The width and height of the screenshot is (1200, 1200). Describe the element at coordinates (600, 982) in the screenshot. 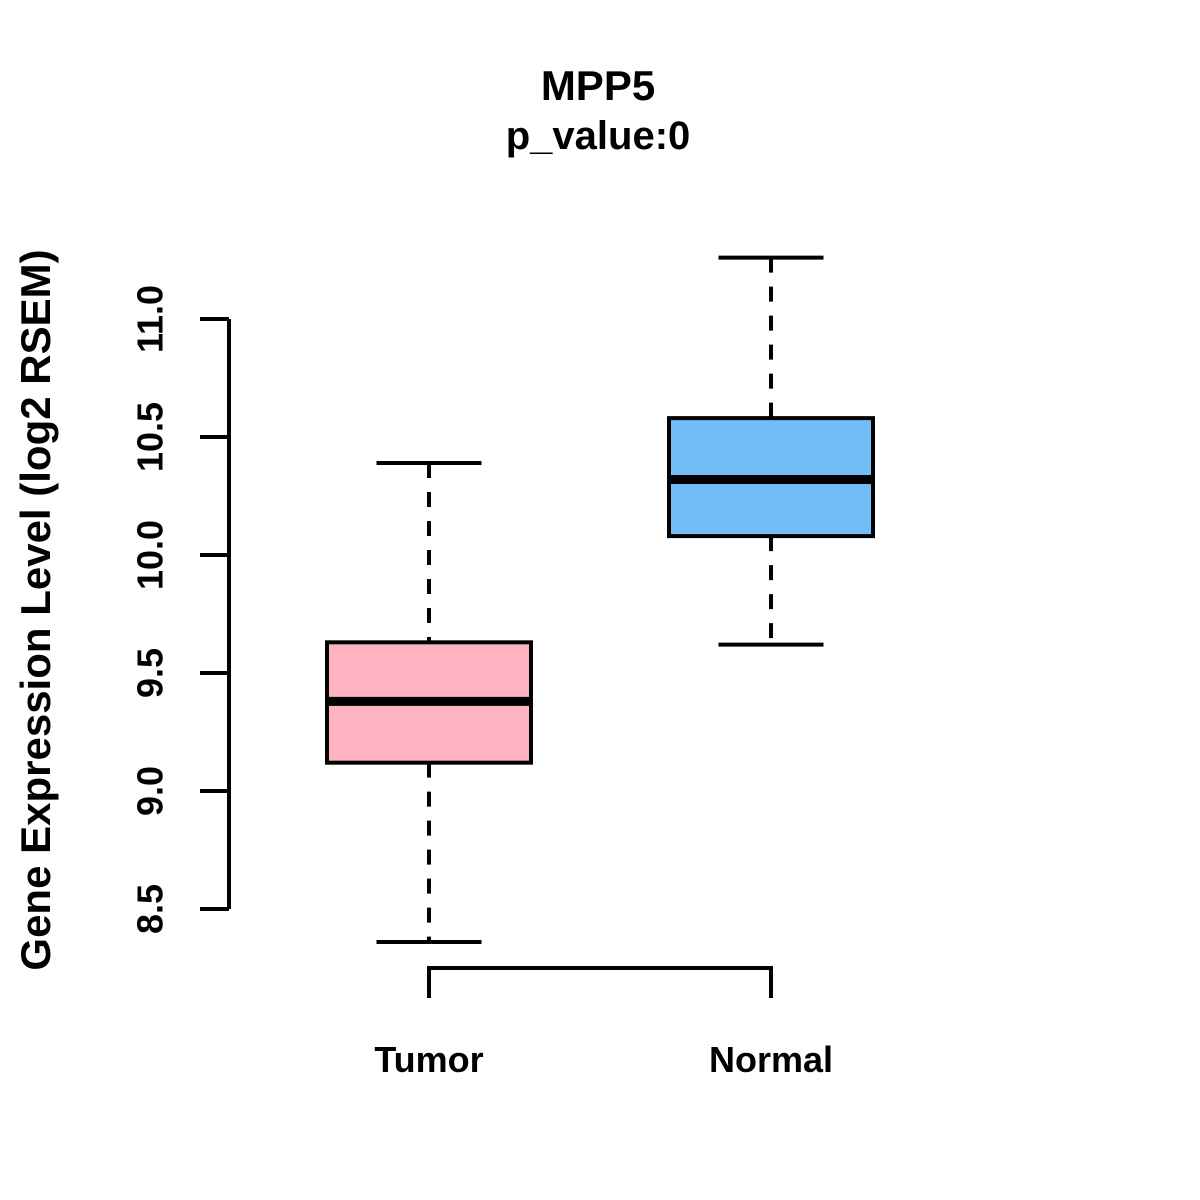

I see `x-axis-bracket` at that location.